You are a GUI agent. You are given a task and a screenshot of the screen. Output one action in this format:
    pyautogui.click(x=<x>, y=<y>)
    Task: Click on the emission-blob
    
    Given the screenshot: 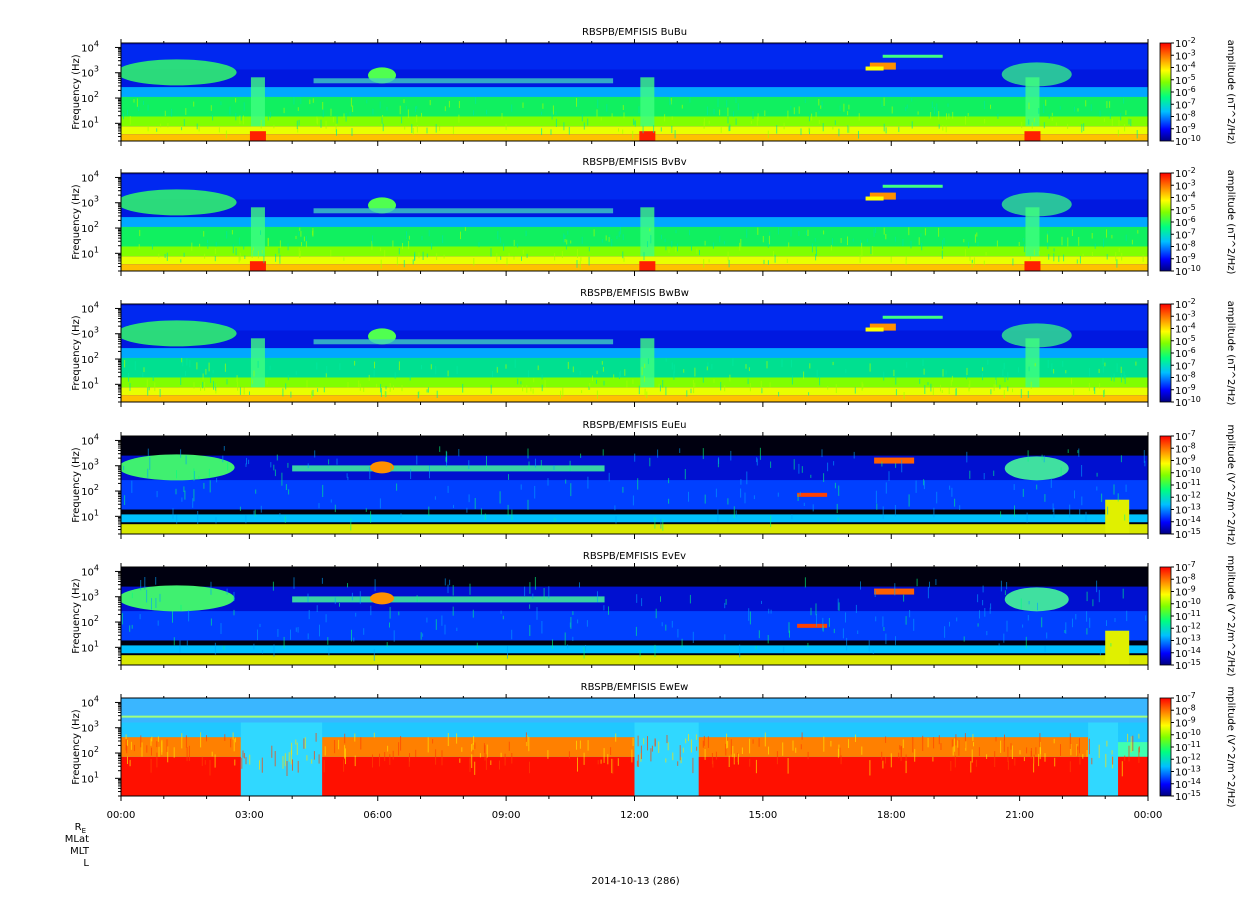 What is the action you would take?
    pyautogui.click(x=382, y=598)
    